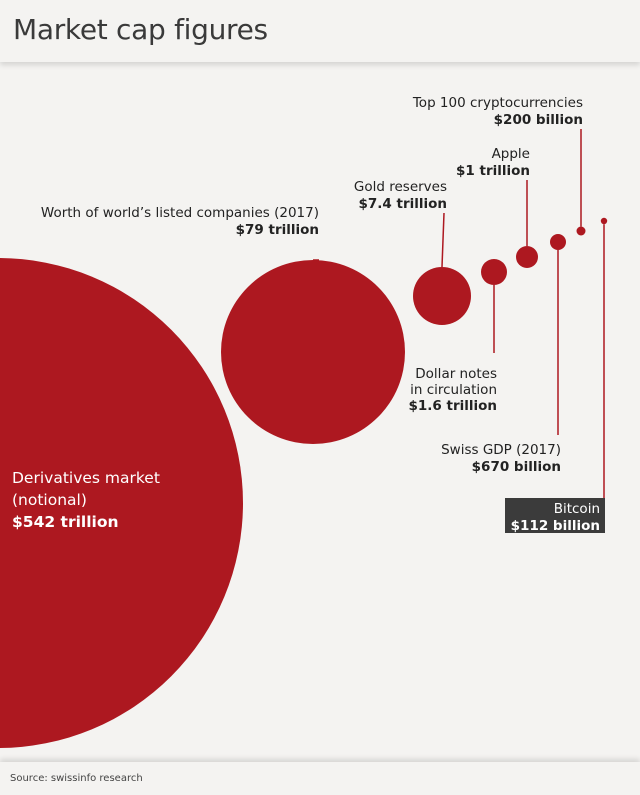 This screenshot has width=640, height=795. Describe the element at coordinates (49, 500) in the screenshot. I see `bubble-label-0-line-1: (notional)` at that location.